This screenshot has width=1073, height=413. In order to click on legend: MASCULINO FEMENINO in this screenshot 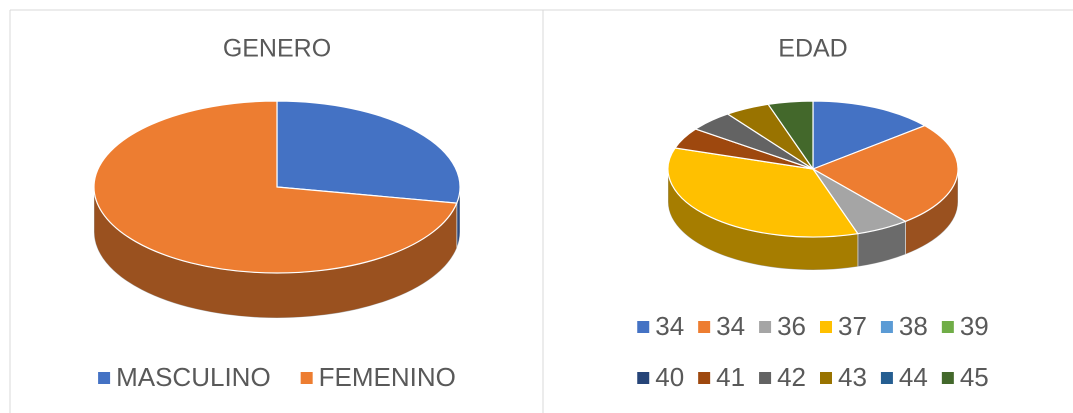, I will do `click(277, 377)`.